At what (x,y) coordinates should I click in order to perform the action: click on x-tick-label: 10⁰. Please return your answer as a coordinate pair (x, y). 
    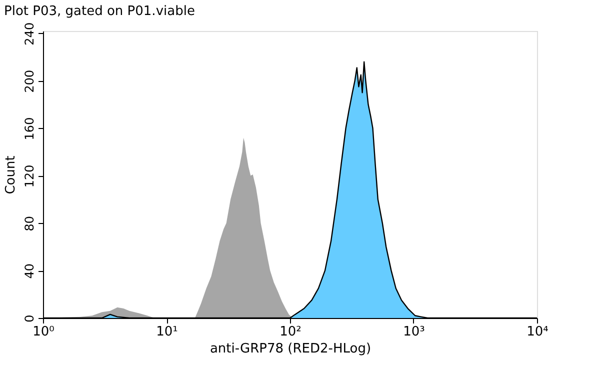
    Looking at the image, I should click on (43, 332).